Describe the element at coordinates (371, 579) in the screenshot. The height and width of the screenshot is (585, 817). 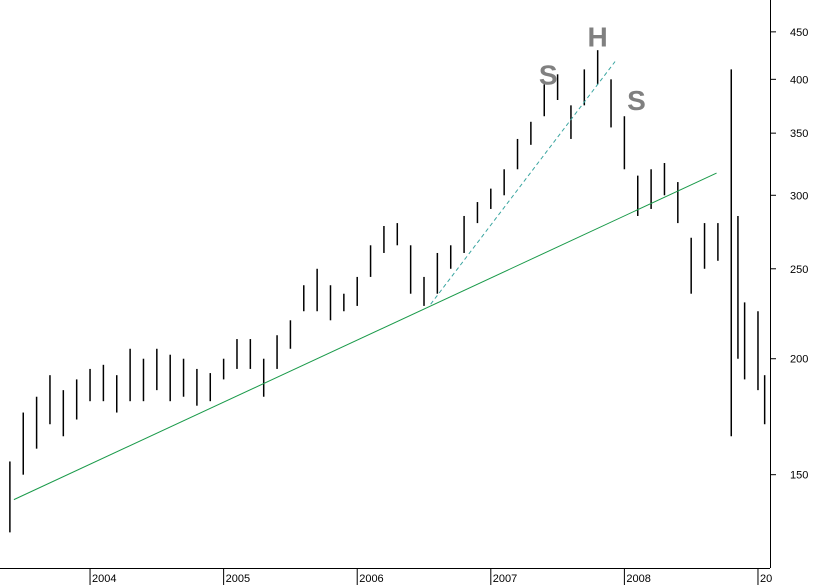
I see `x-tick-label: 2006` at that location.